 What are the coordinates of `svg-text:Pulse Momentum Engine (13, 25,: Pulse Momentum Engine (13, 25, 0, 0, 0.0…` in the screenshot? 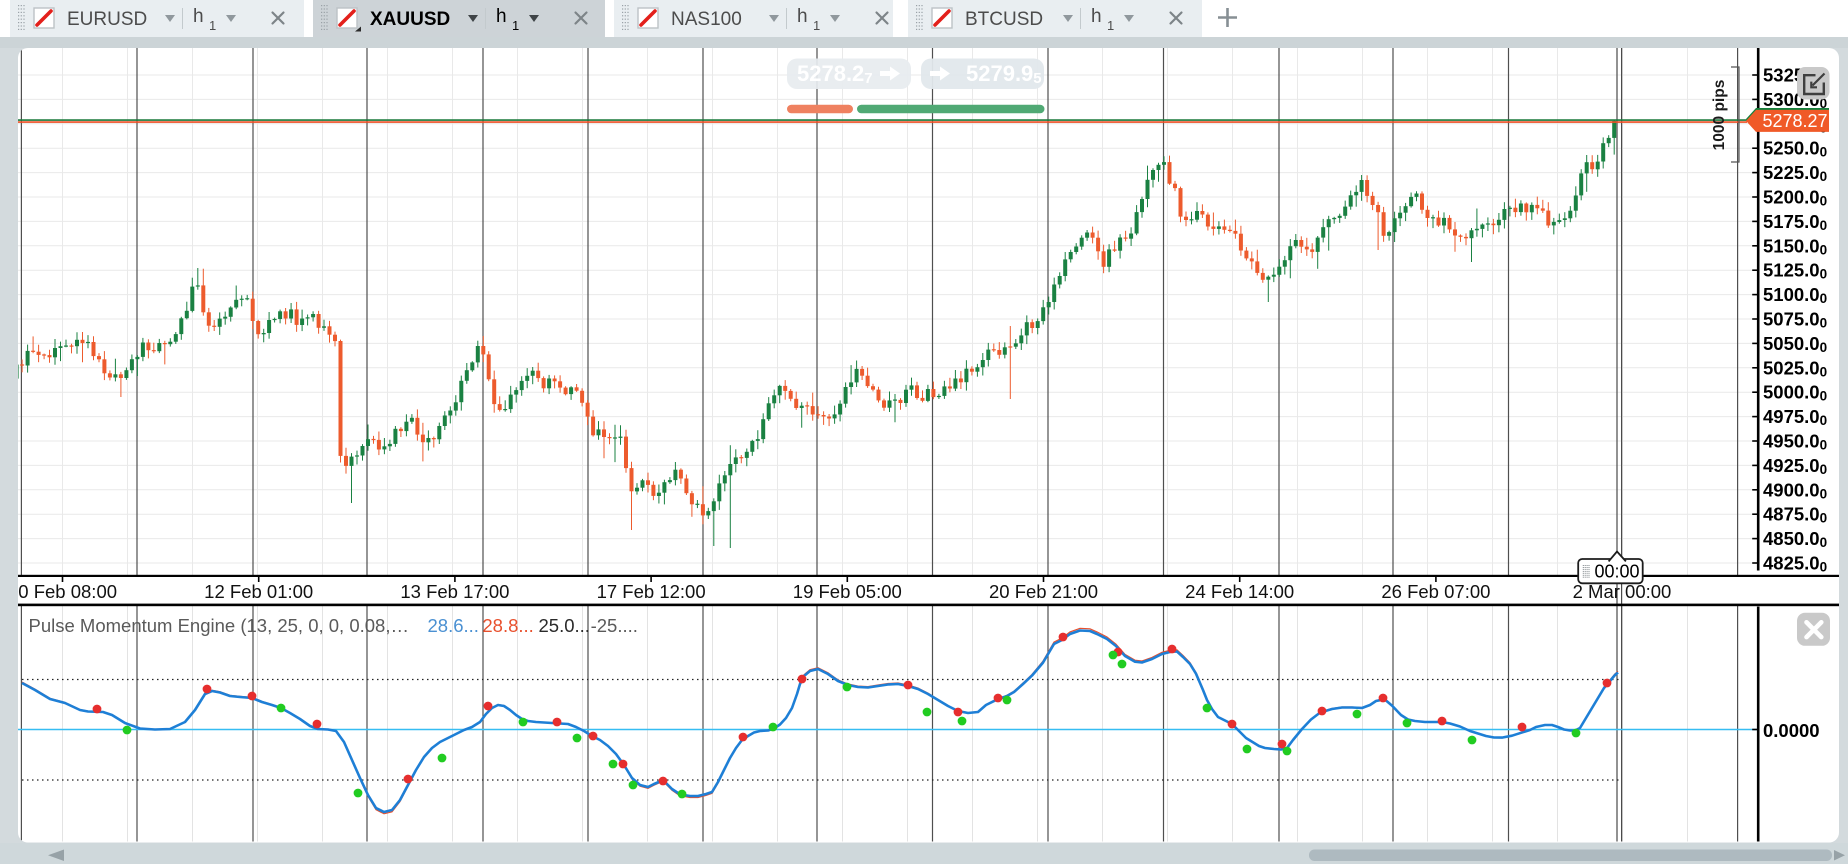 It's located at (219, 625).